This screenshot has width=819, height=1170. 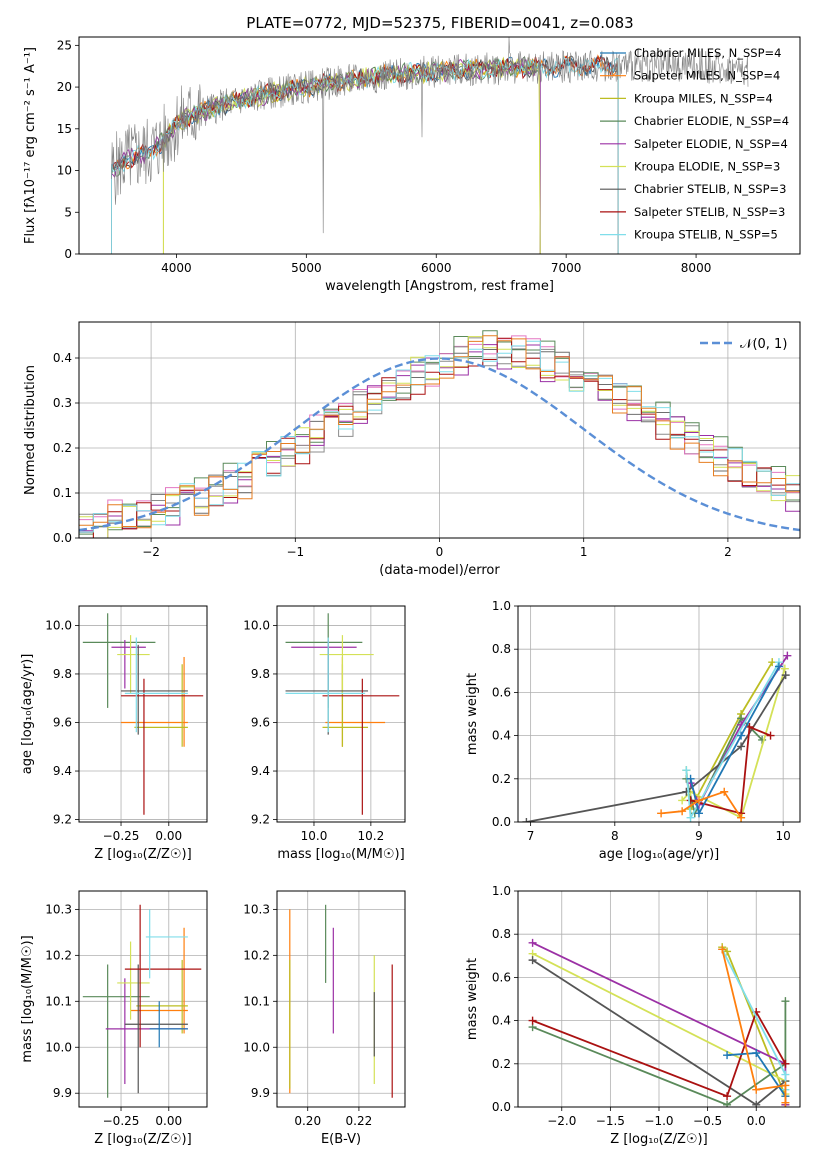 I want to click on x-tick-label: 9, so click(x=699, y=836).